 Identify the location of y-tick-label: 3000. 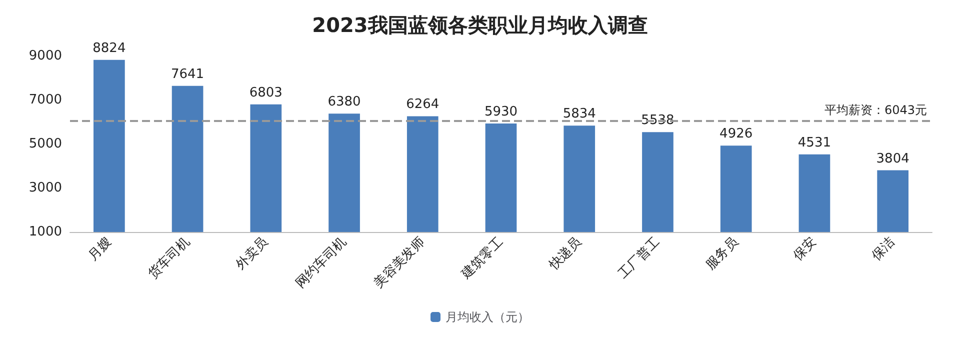
(45, 188).